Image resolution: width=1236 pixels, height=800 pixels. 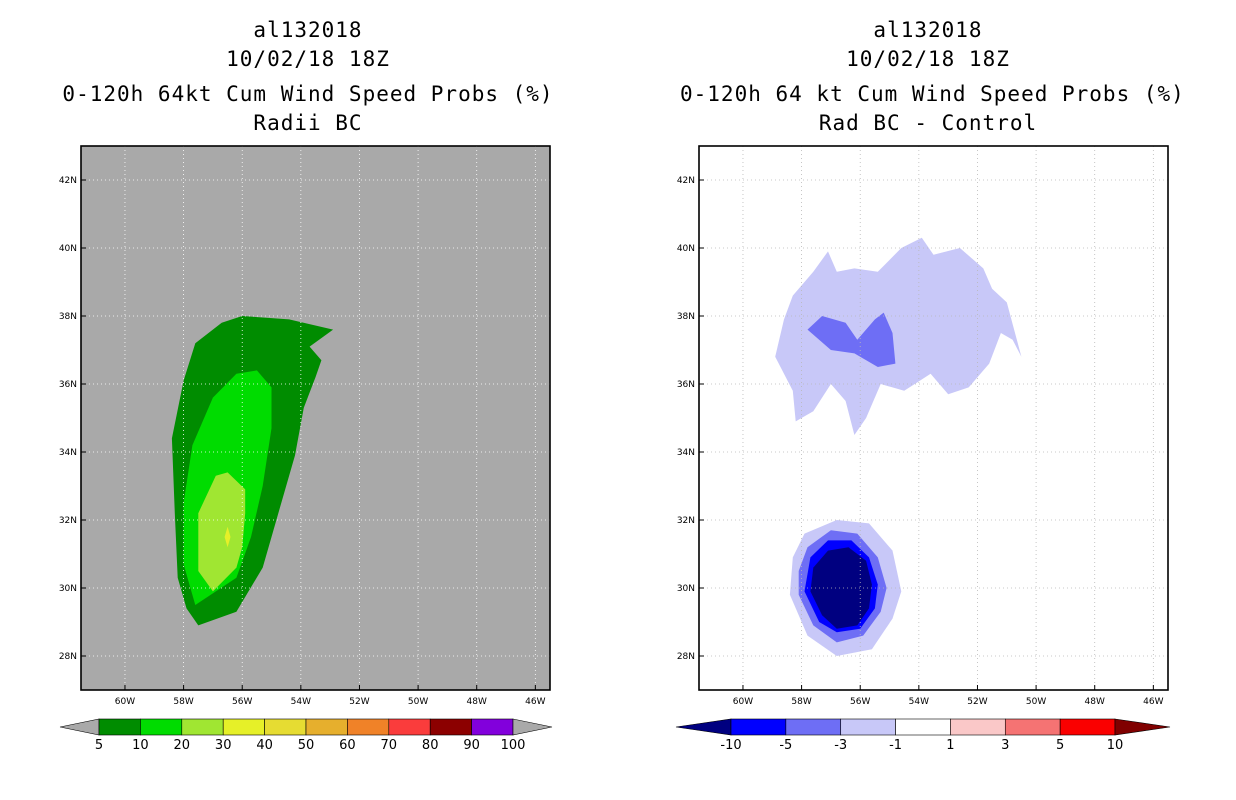 What do you see at coordinates (308, 123) in the screenshot?
I see `left-chart-subtitle: Radii BC` at bounding box center [308, 123].